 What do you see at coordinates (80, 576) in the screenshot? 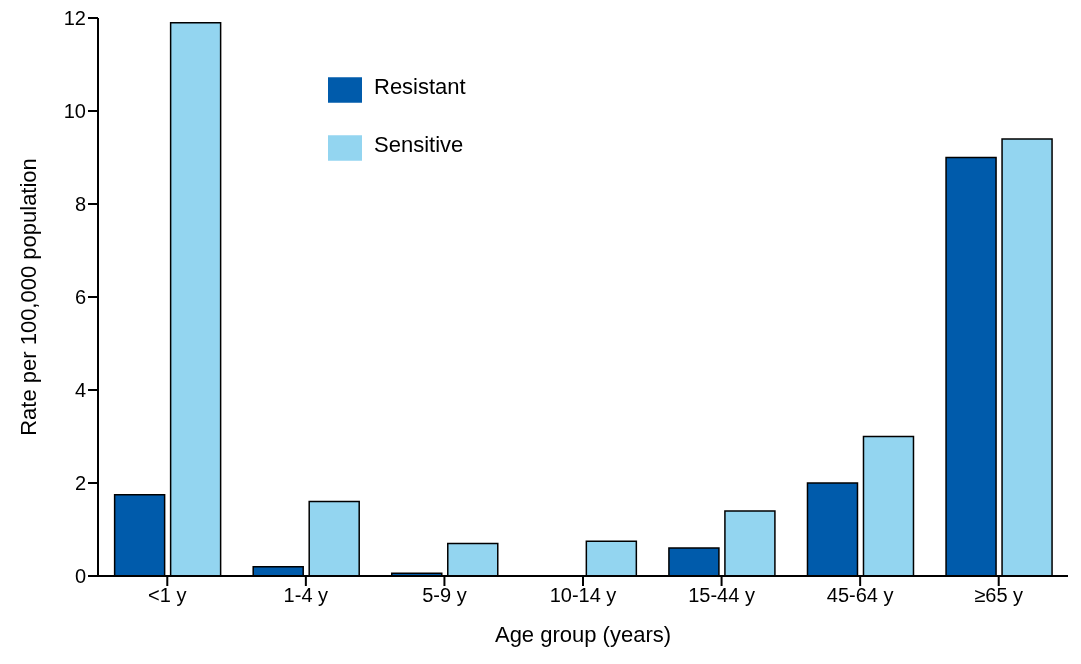
I see `y-tick-label: 0` at bounding box center [80, 576].